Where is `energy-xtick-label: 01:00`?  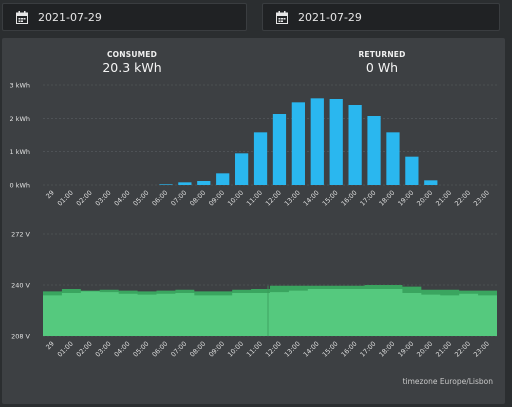
energy-xtick-label: 01:00 is located at coordinates (65, 198).